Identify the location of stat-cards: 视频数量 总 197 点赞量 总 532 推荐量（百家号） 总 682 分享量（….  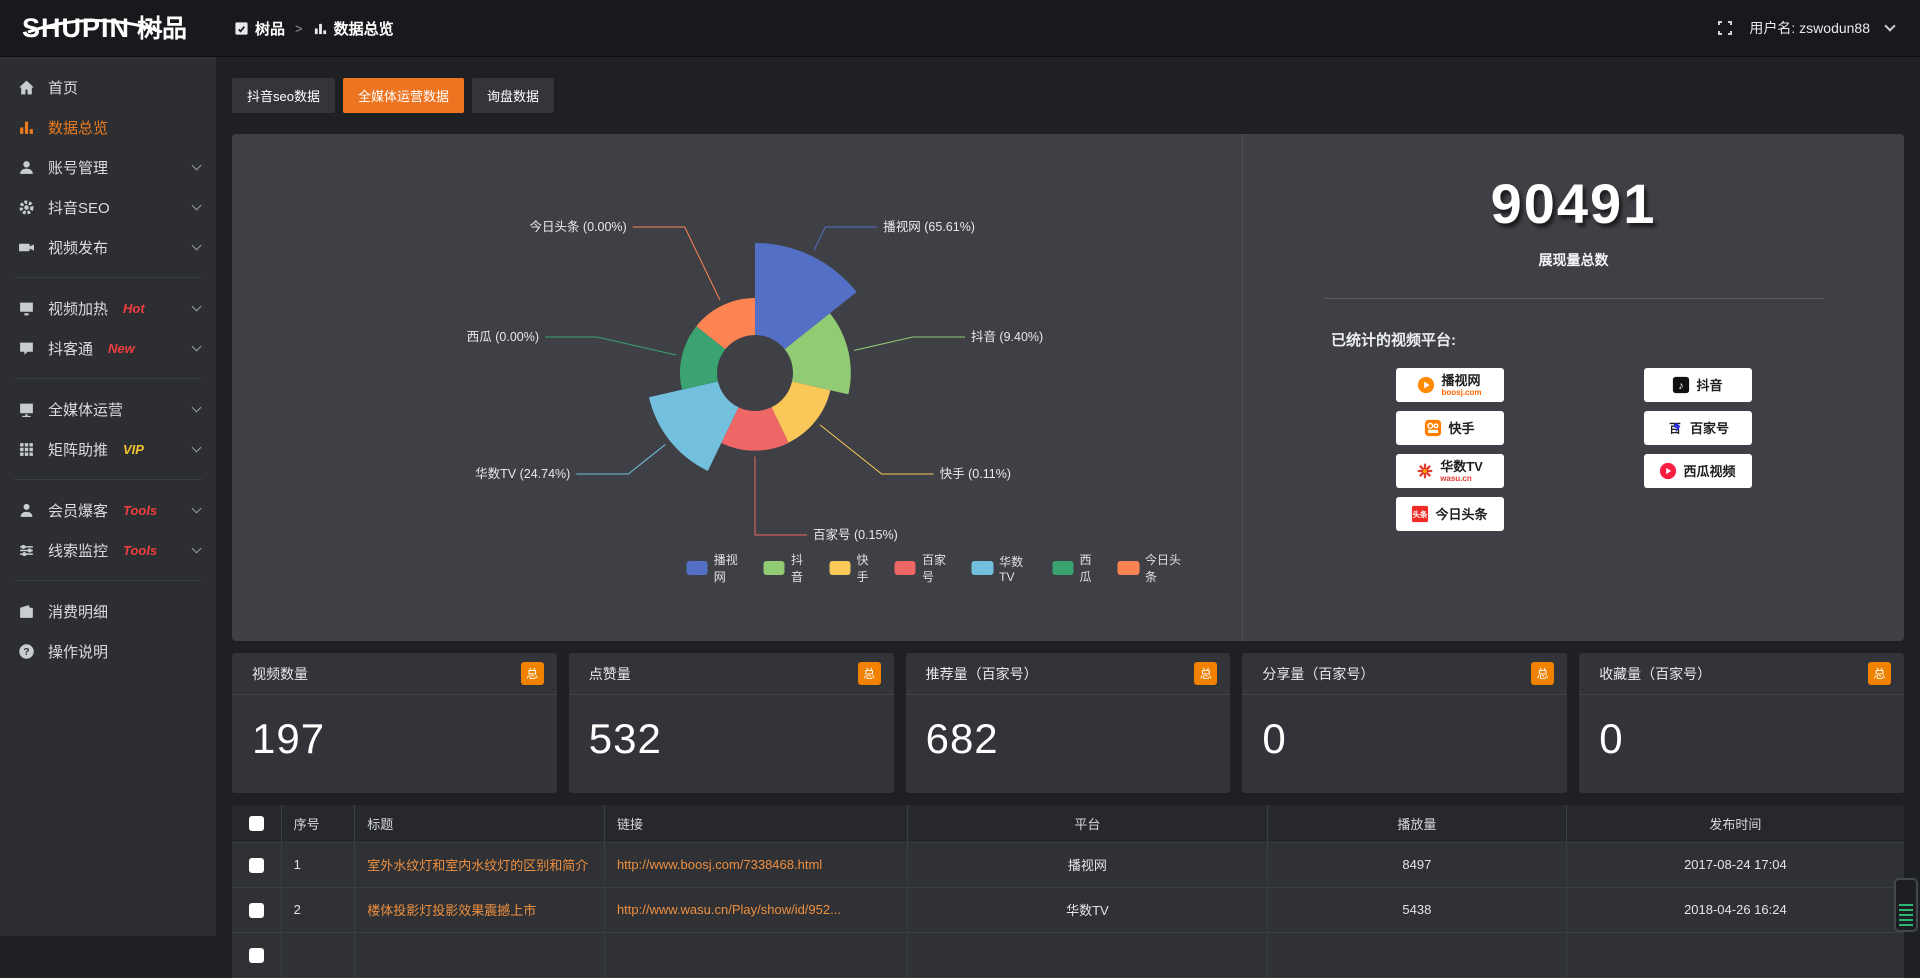
(1068, 723).